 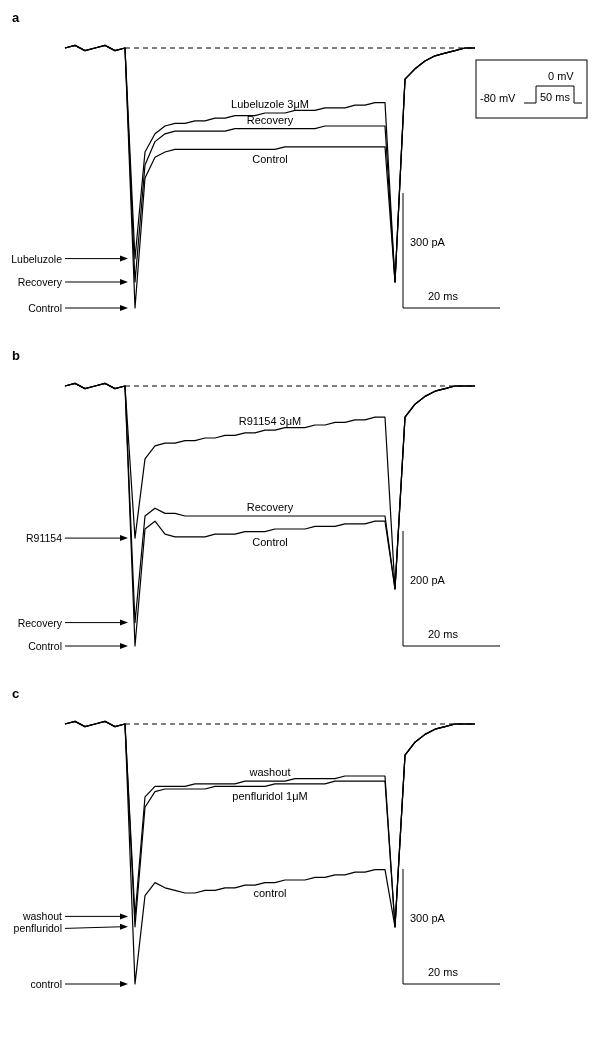 I want to click on annotation: 200 pA, so click(x=428, y=580).